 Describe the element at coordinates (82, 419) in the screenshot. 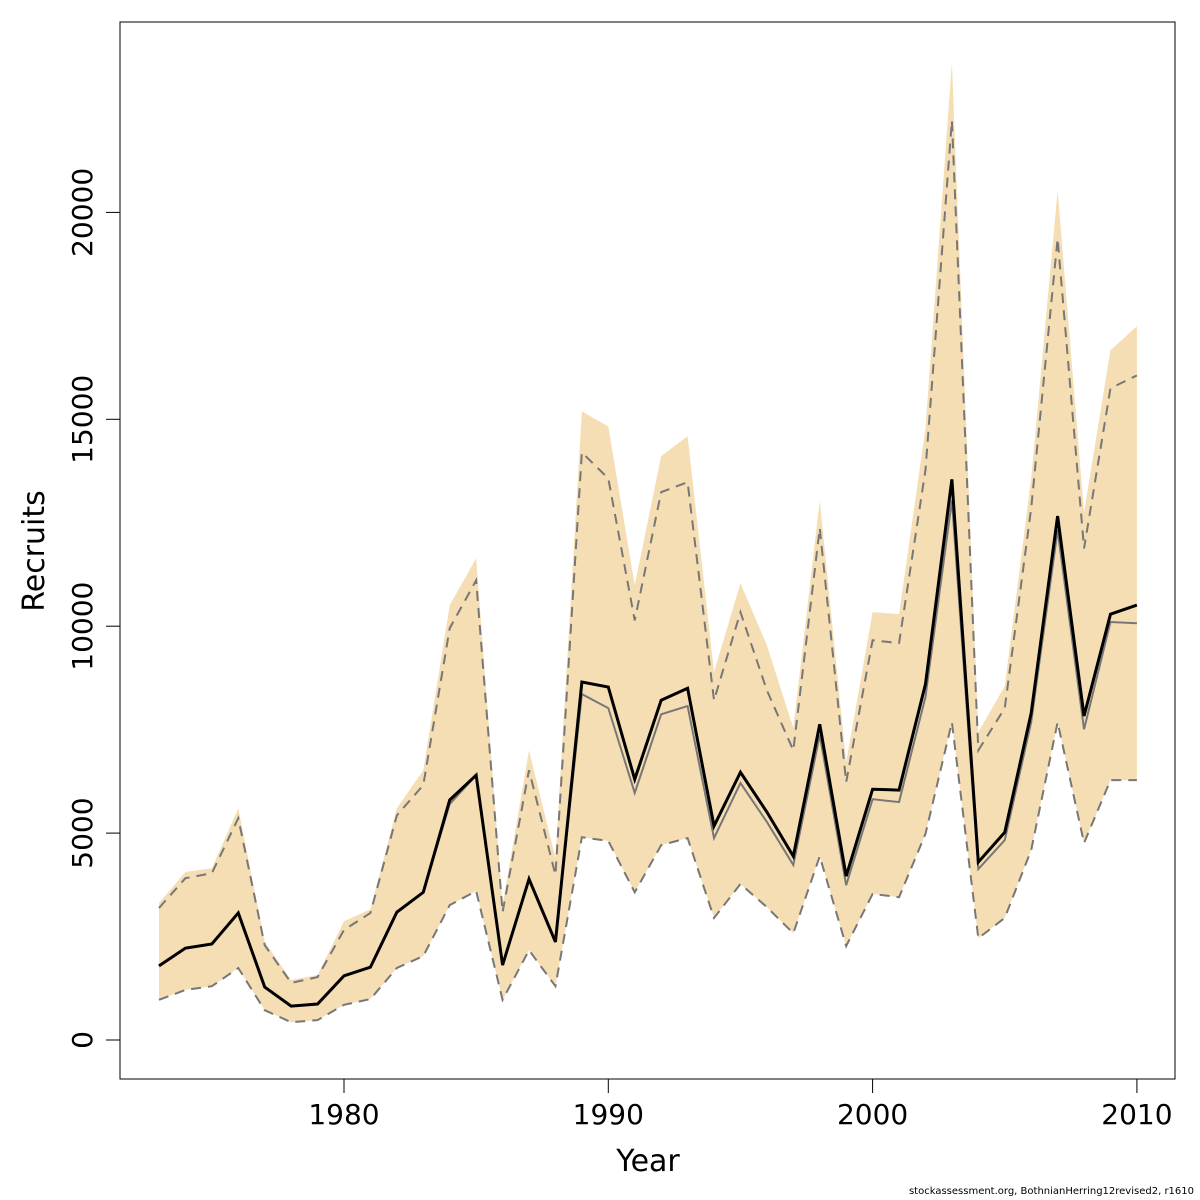

I see `y-tick-label: 15000` at that location.